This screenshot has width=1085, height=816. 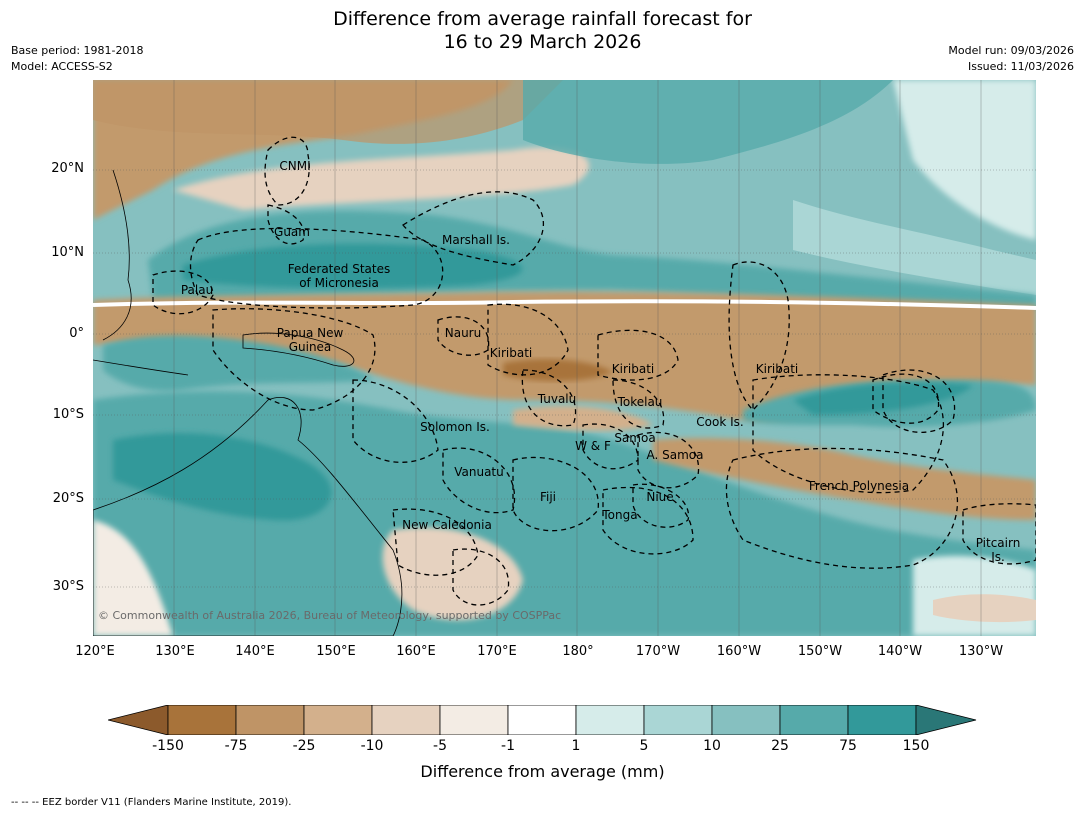 What do you see at coordinates (175, 651) in the screenshot?
I see `x-tick-130e: 130°E` at bounding box center [175, 651].